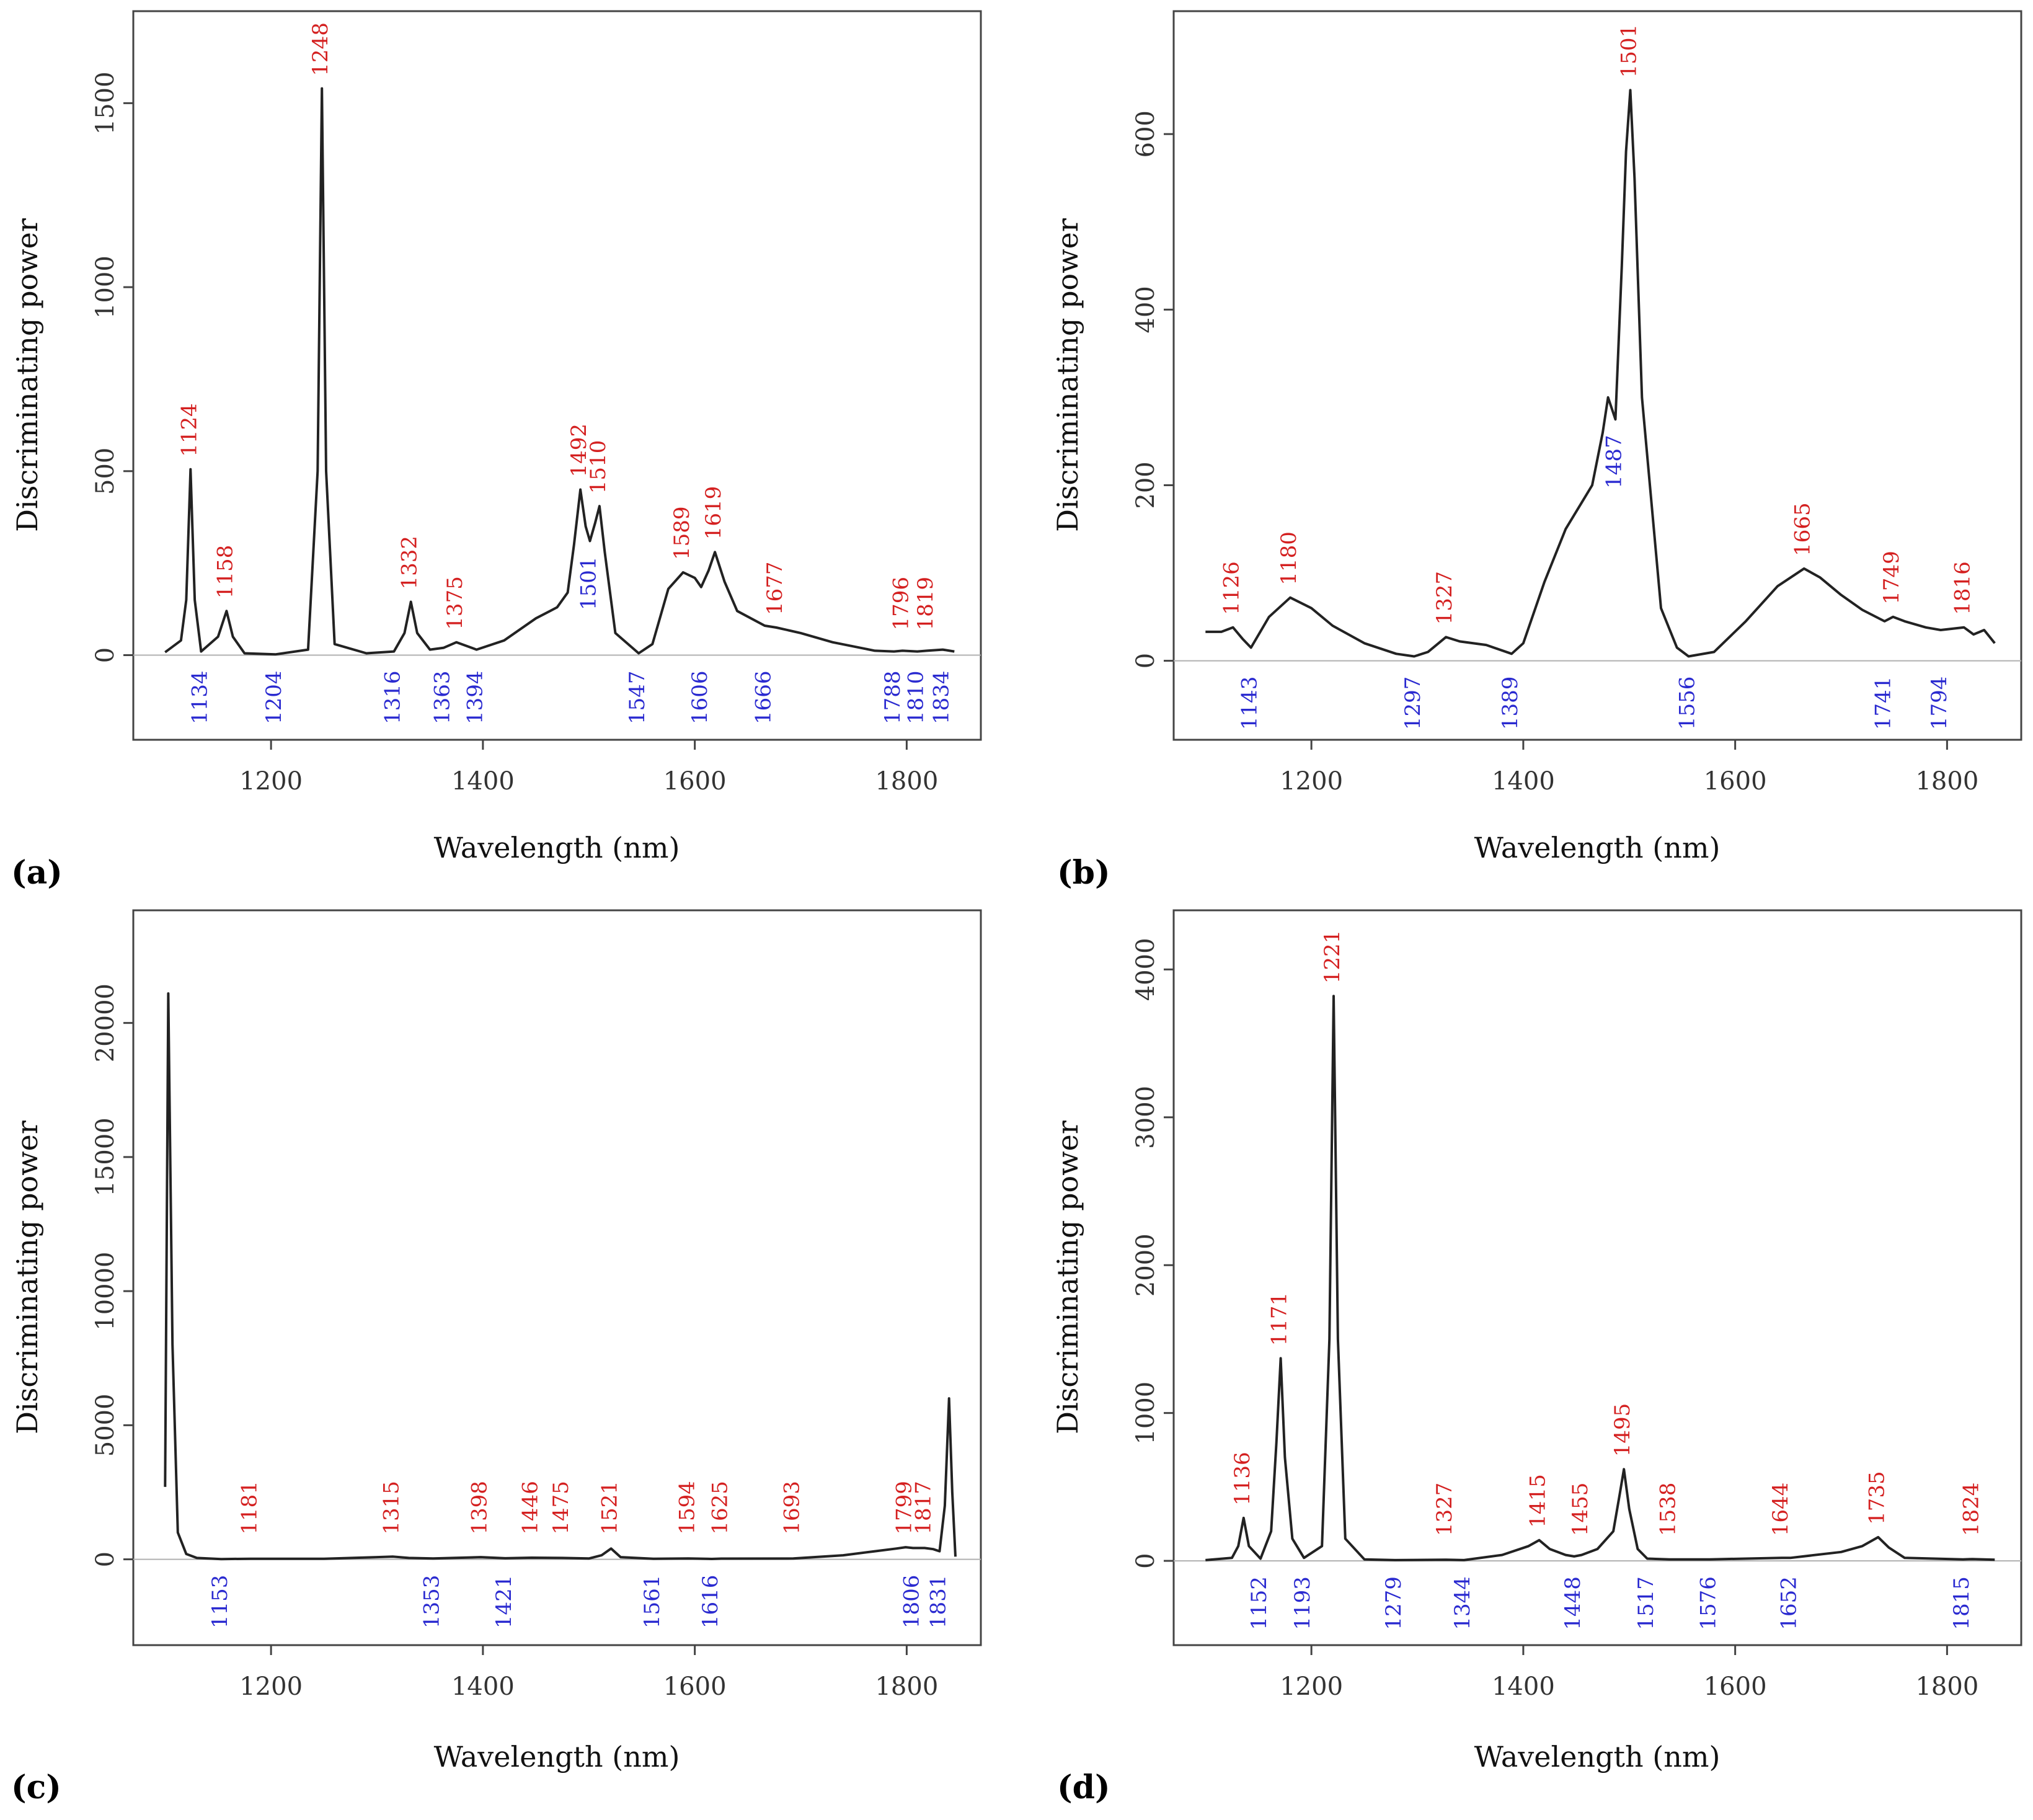  What do you see at coordinates (105, 472) in the screenshot?
I see `y-tick-label: 500` at bounding box center [105, 472].